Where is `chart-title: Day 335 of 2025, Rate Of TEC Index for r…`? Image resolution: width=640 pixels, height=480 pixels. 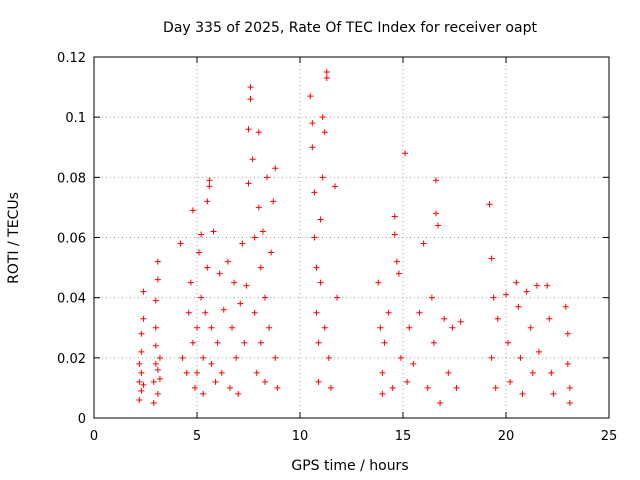 chart-title: Day 335 of 2025, Rate Of TEC Index for r… is located at coordinates (350, 28).